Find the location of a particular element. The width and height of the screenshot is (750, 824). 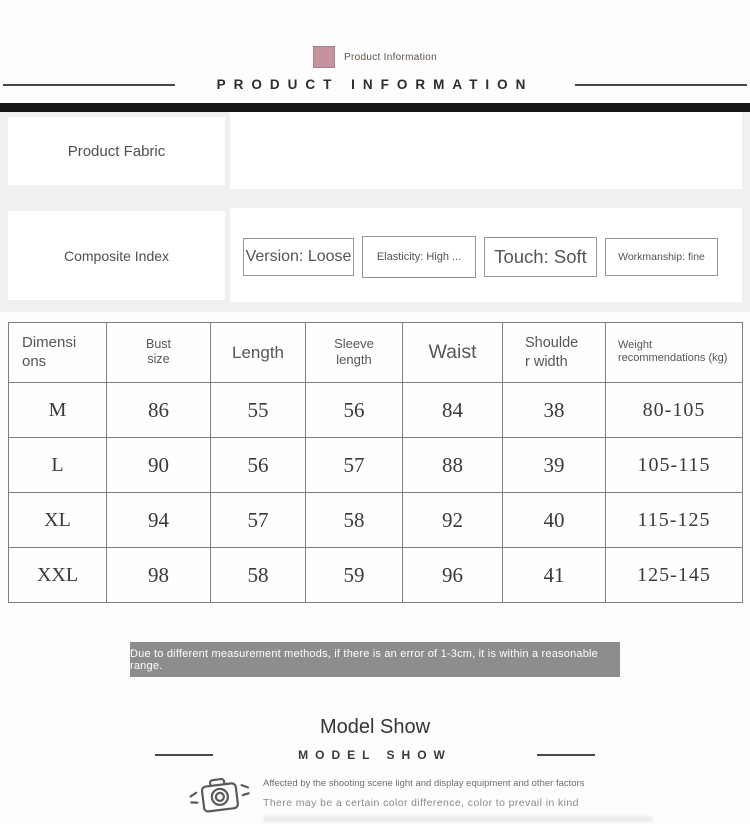

cell-length: 55 is located at coordinates (258, 410).